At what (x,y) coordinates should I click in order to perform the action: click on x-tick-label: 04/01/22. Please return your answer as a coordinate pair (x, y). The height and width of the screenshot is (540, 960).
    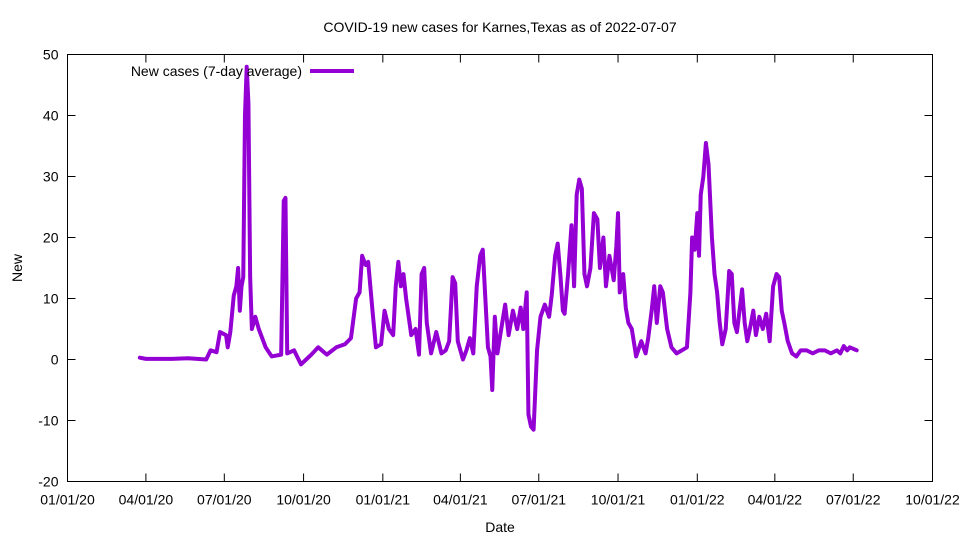
    Looking at the image, I should click on (775, 500).